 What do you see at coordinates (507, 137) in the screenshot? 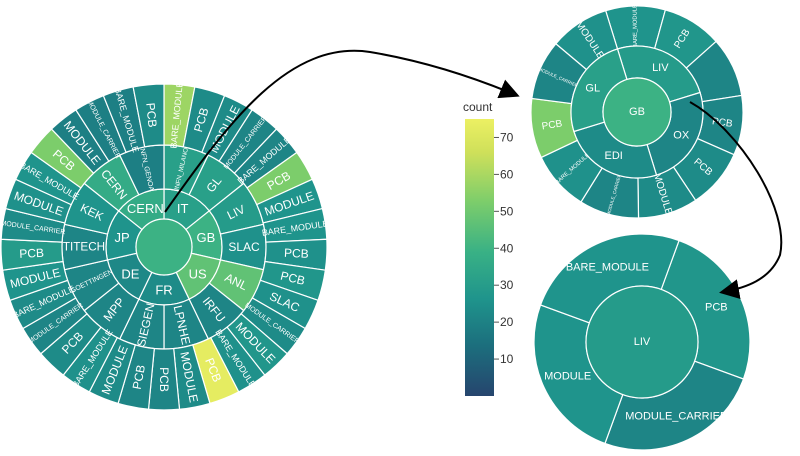
I see `colorbar-tick-label: 70` at bounding box center [507, 137].